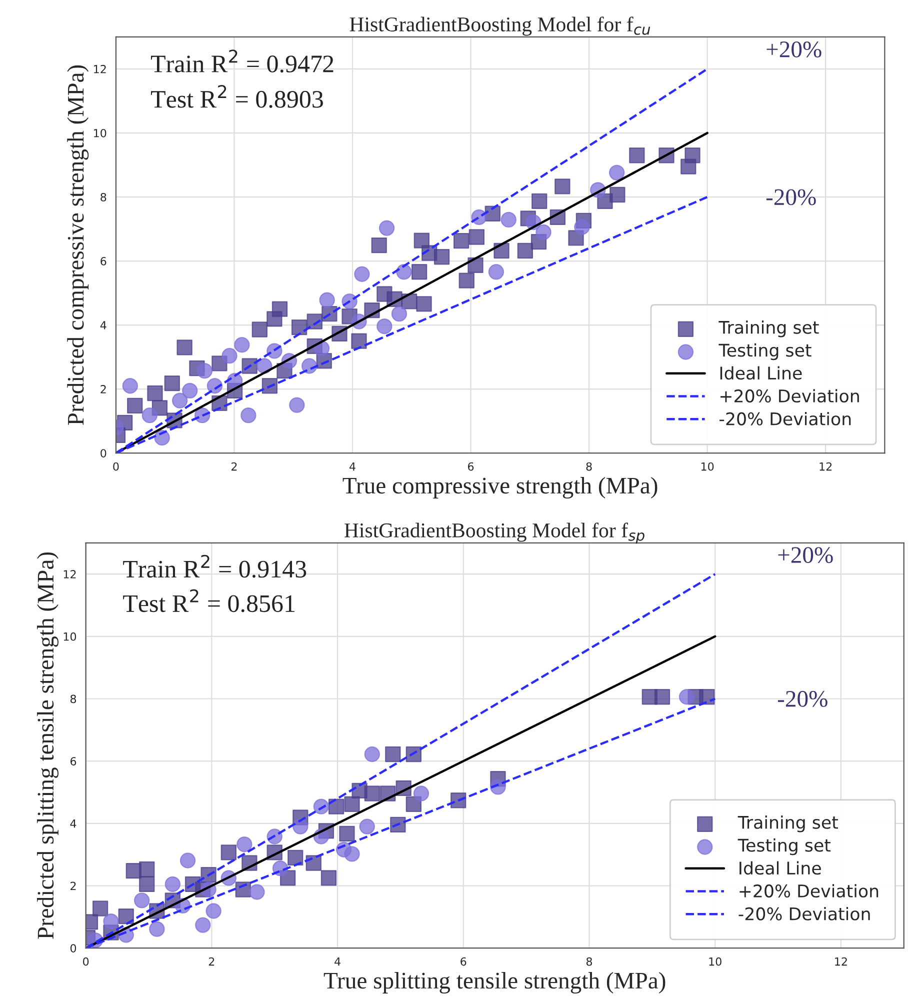 The width and height of the screenshot is (913, 998). I want to click on x-axis-title: True compressive strength (MPa), so click(500, 488).